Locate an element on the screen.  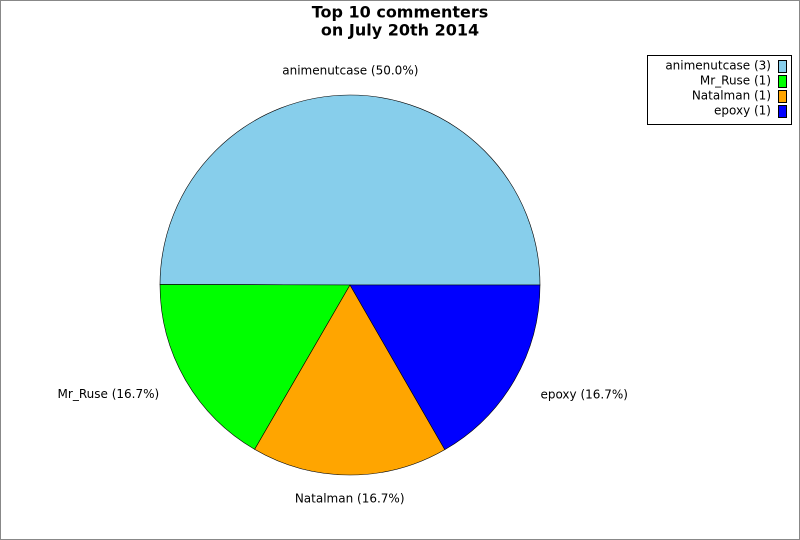
legend-label: Natalman (1) is located at coordinates (731, 96).